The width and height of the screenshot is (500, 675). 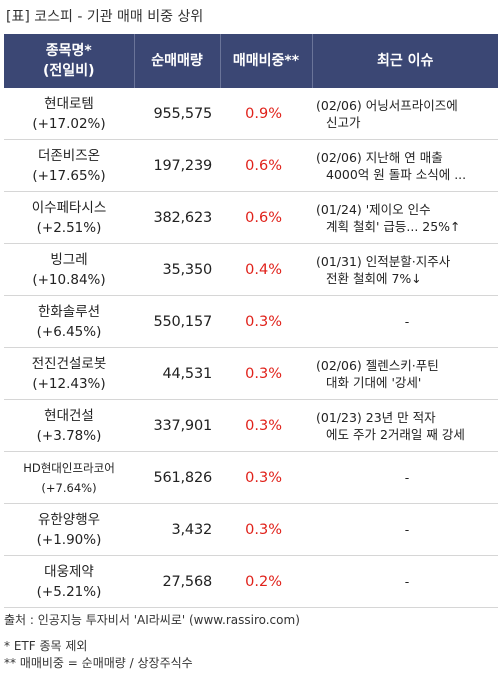 What do you see at coordinates (395, 434) in the screenshot?
I see `issue-line2: 에도 주가 2거래일 째 강세` at bounding box center [395, 434].